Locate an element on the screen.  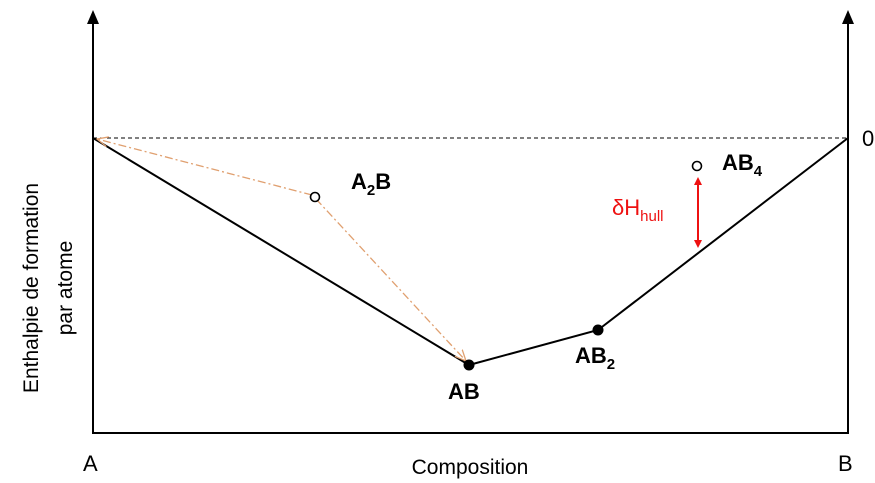
decomposition-arrow-to-AB is located at coordinates (390, 279).